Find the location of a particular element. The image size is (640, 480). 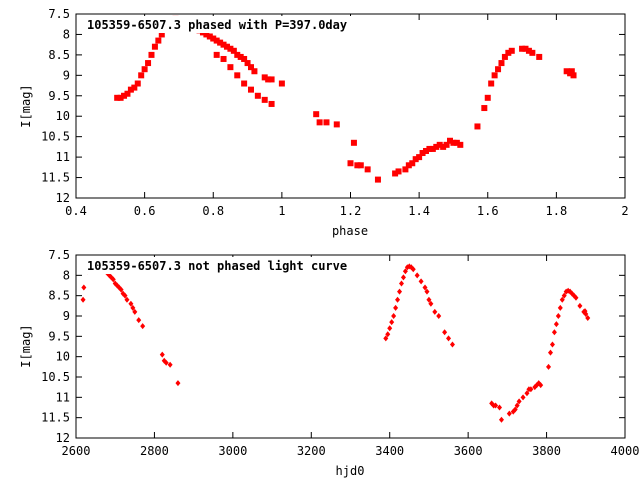

unphased-x-tick-label: 3400 is located at coordinates (389, 451).